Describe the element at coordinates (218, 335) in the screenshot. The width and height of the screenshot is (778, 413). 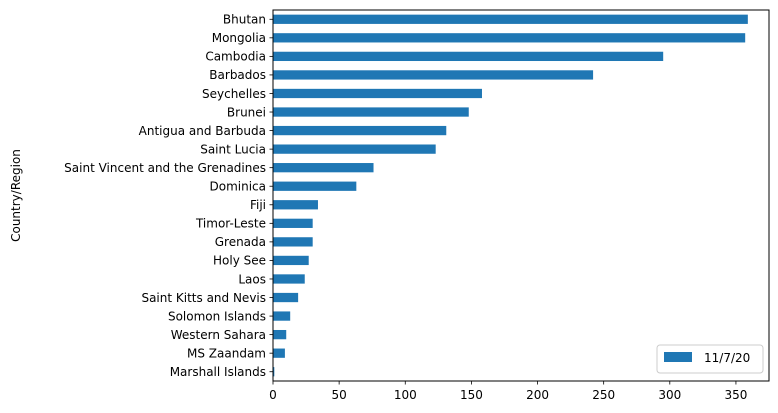
I see `y-tick-label: Western Sahara` at that location.